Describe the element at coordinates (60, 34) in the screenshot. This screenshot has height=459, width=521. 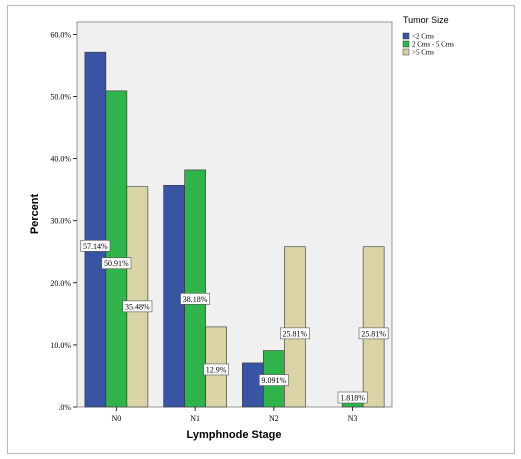
I see `y-tick-label: 60.0%` at that location.